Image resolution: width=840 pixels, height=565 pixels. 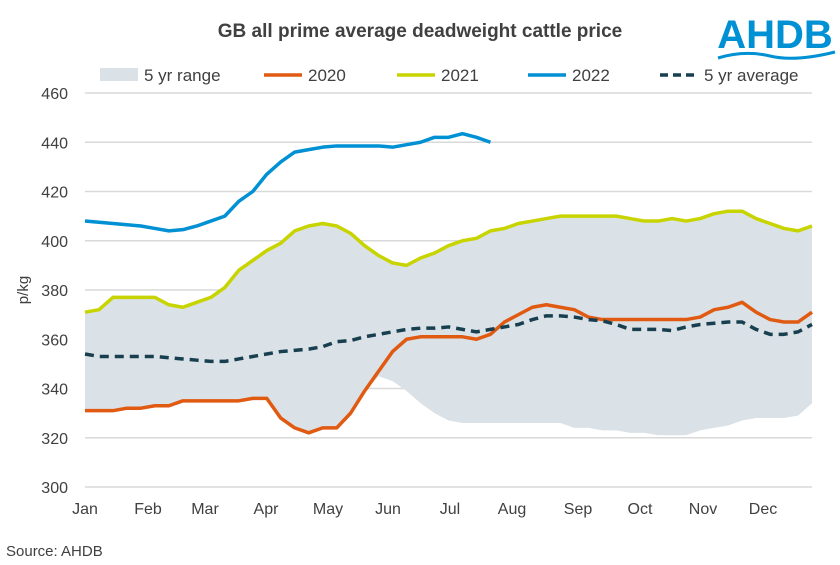 I want to click on x-tick-label: Aug, so click(x=512, y=509).